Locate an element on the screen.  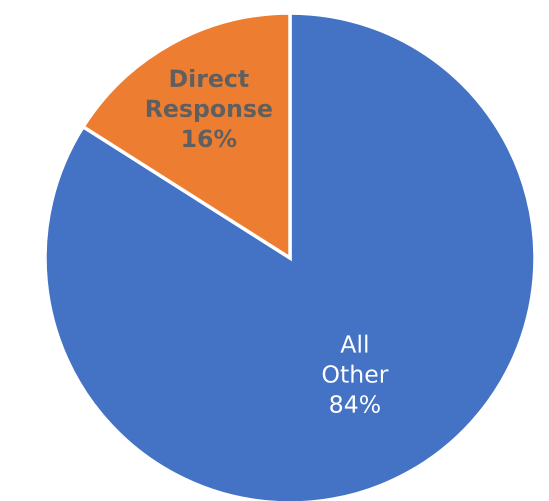
slice-label: Direct Response is located at coordinates (209, 95).